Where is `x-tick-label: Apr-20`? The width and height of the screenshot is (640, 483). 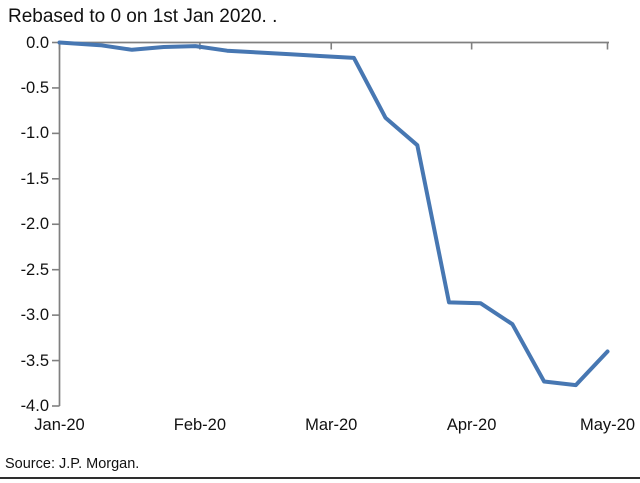
x-tick-label: Apr-20 is located at coordinates (471, 425).